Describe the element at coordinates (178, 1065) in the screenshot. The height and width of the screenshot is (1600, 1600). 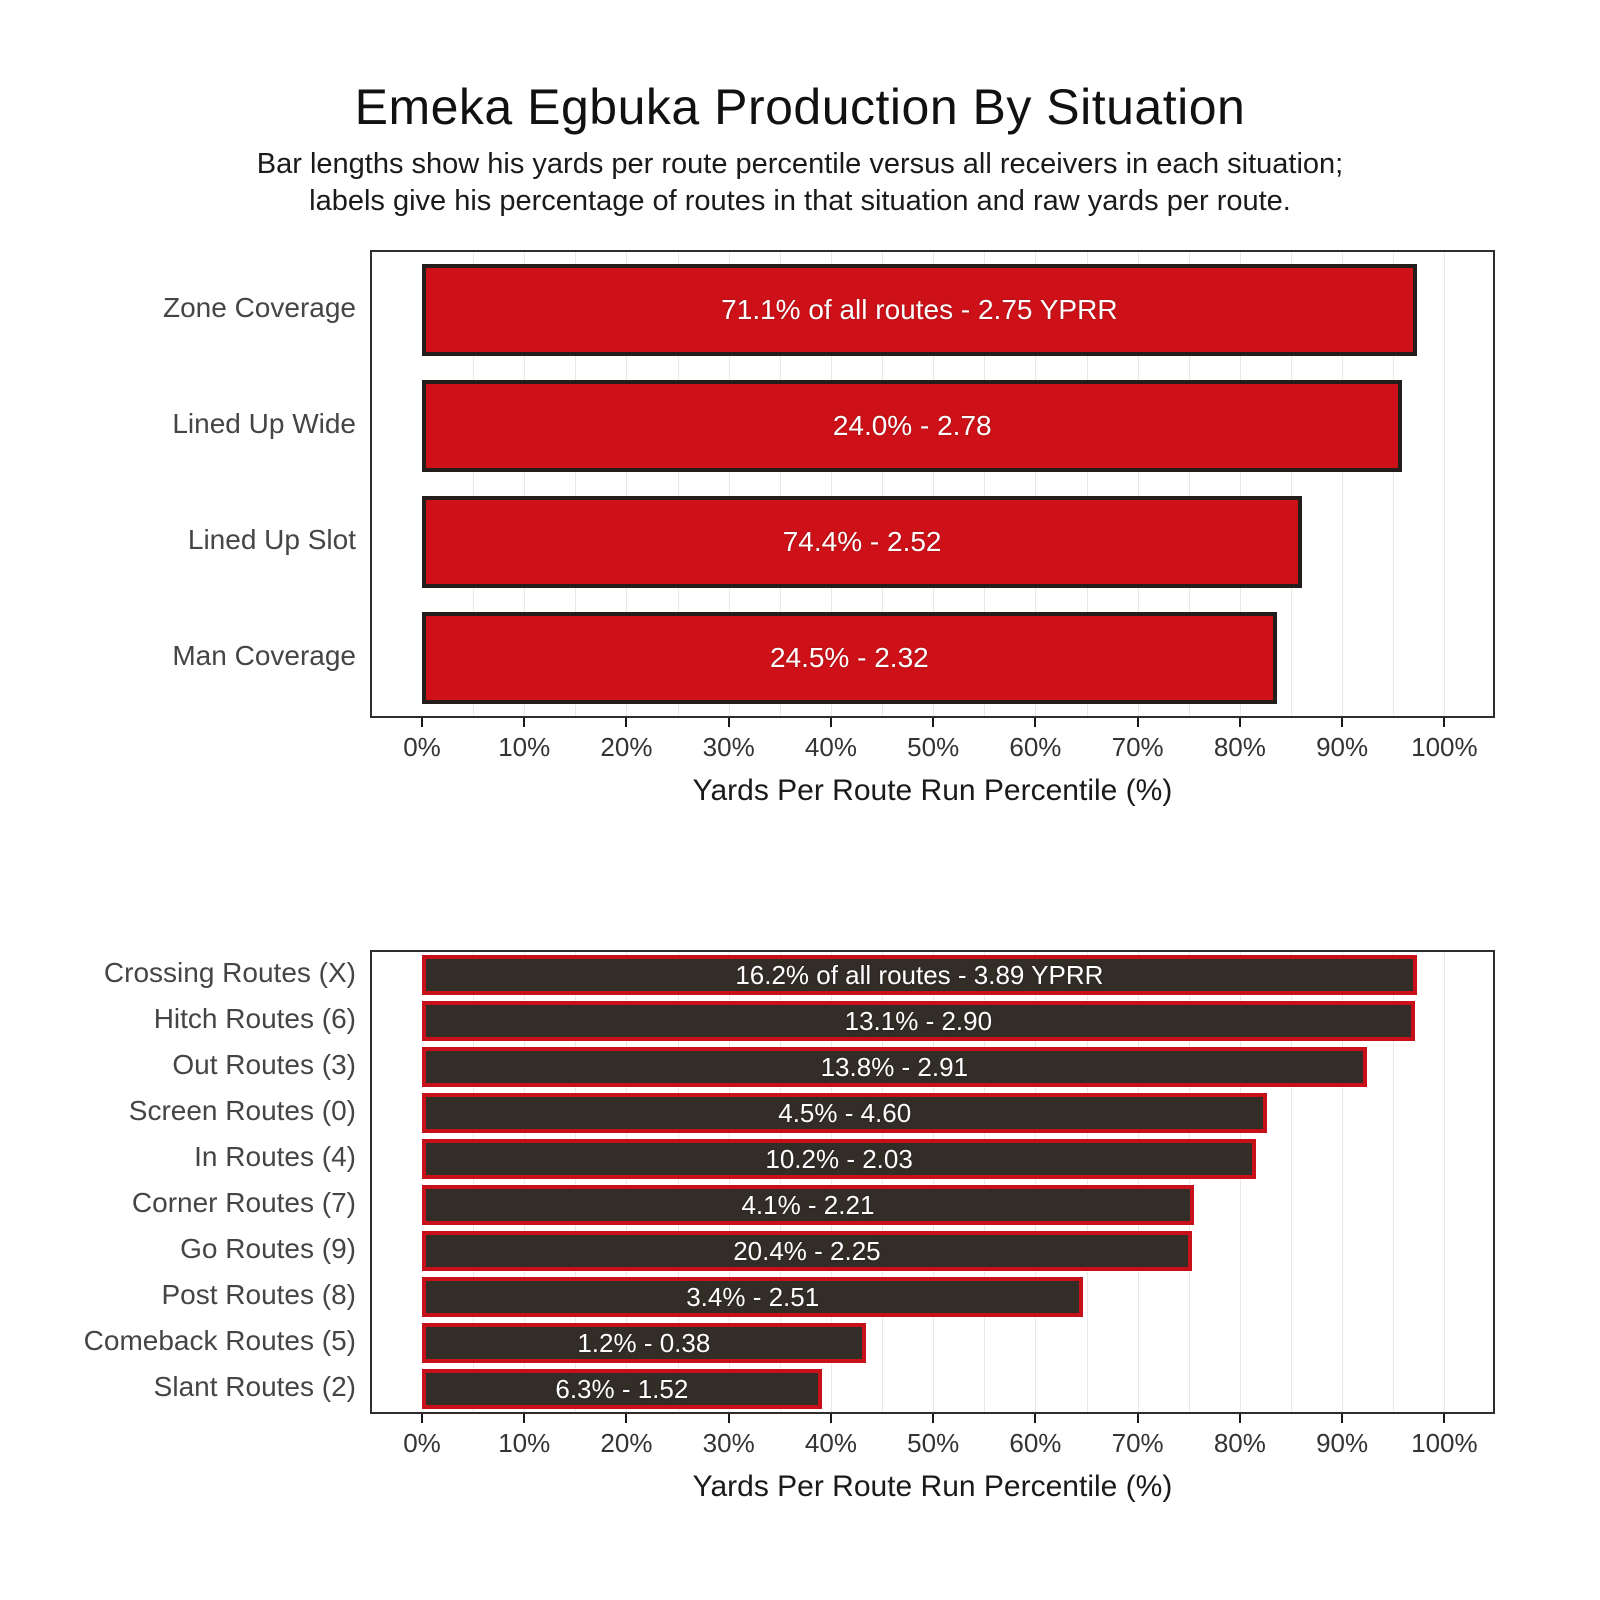
I see `y-axis-label-row: Out Routes (3)` at that location.